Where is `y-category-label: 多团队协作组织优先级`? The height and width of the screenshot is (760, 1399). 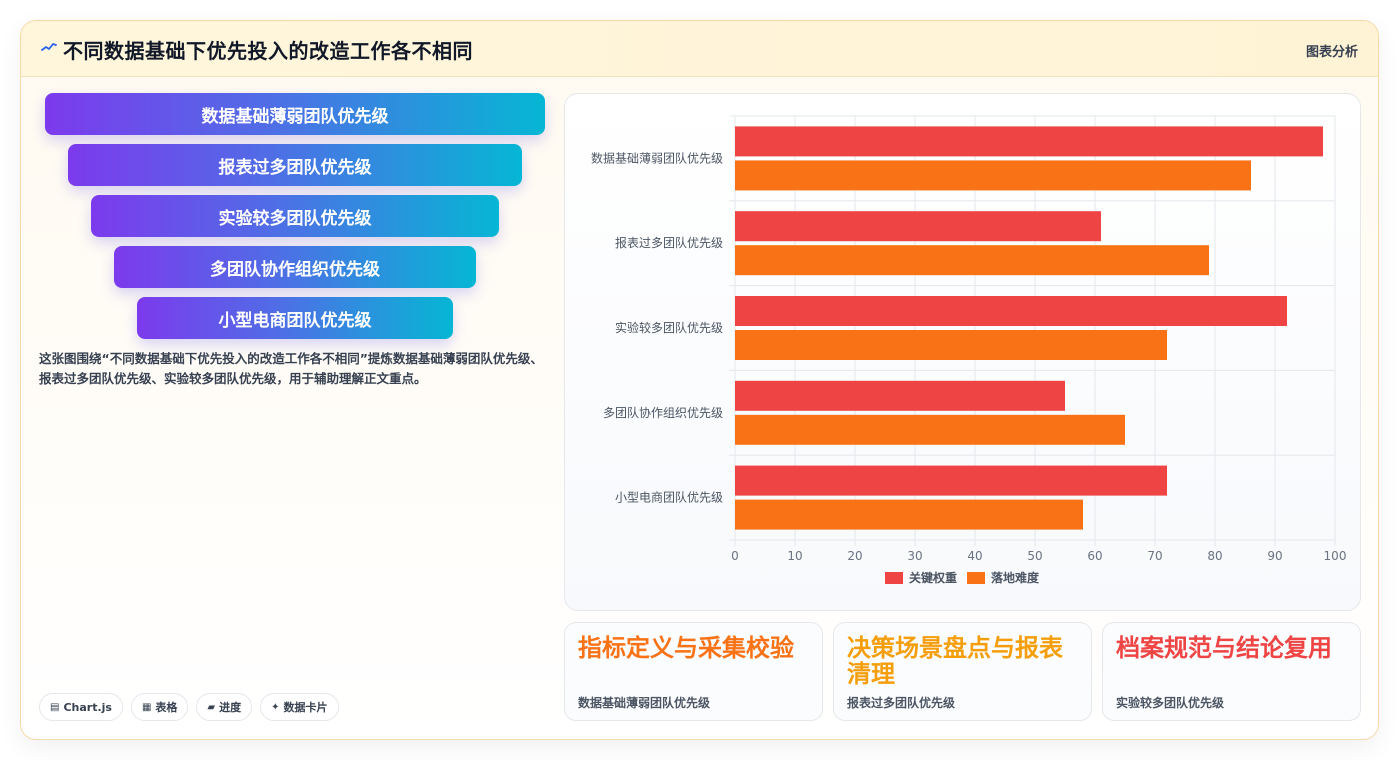
y-category-label: 多团队协作组织优先级 is located at coordinates (663, 412).